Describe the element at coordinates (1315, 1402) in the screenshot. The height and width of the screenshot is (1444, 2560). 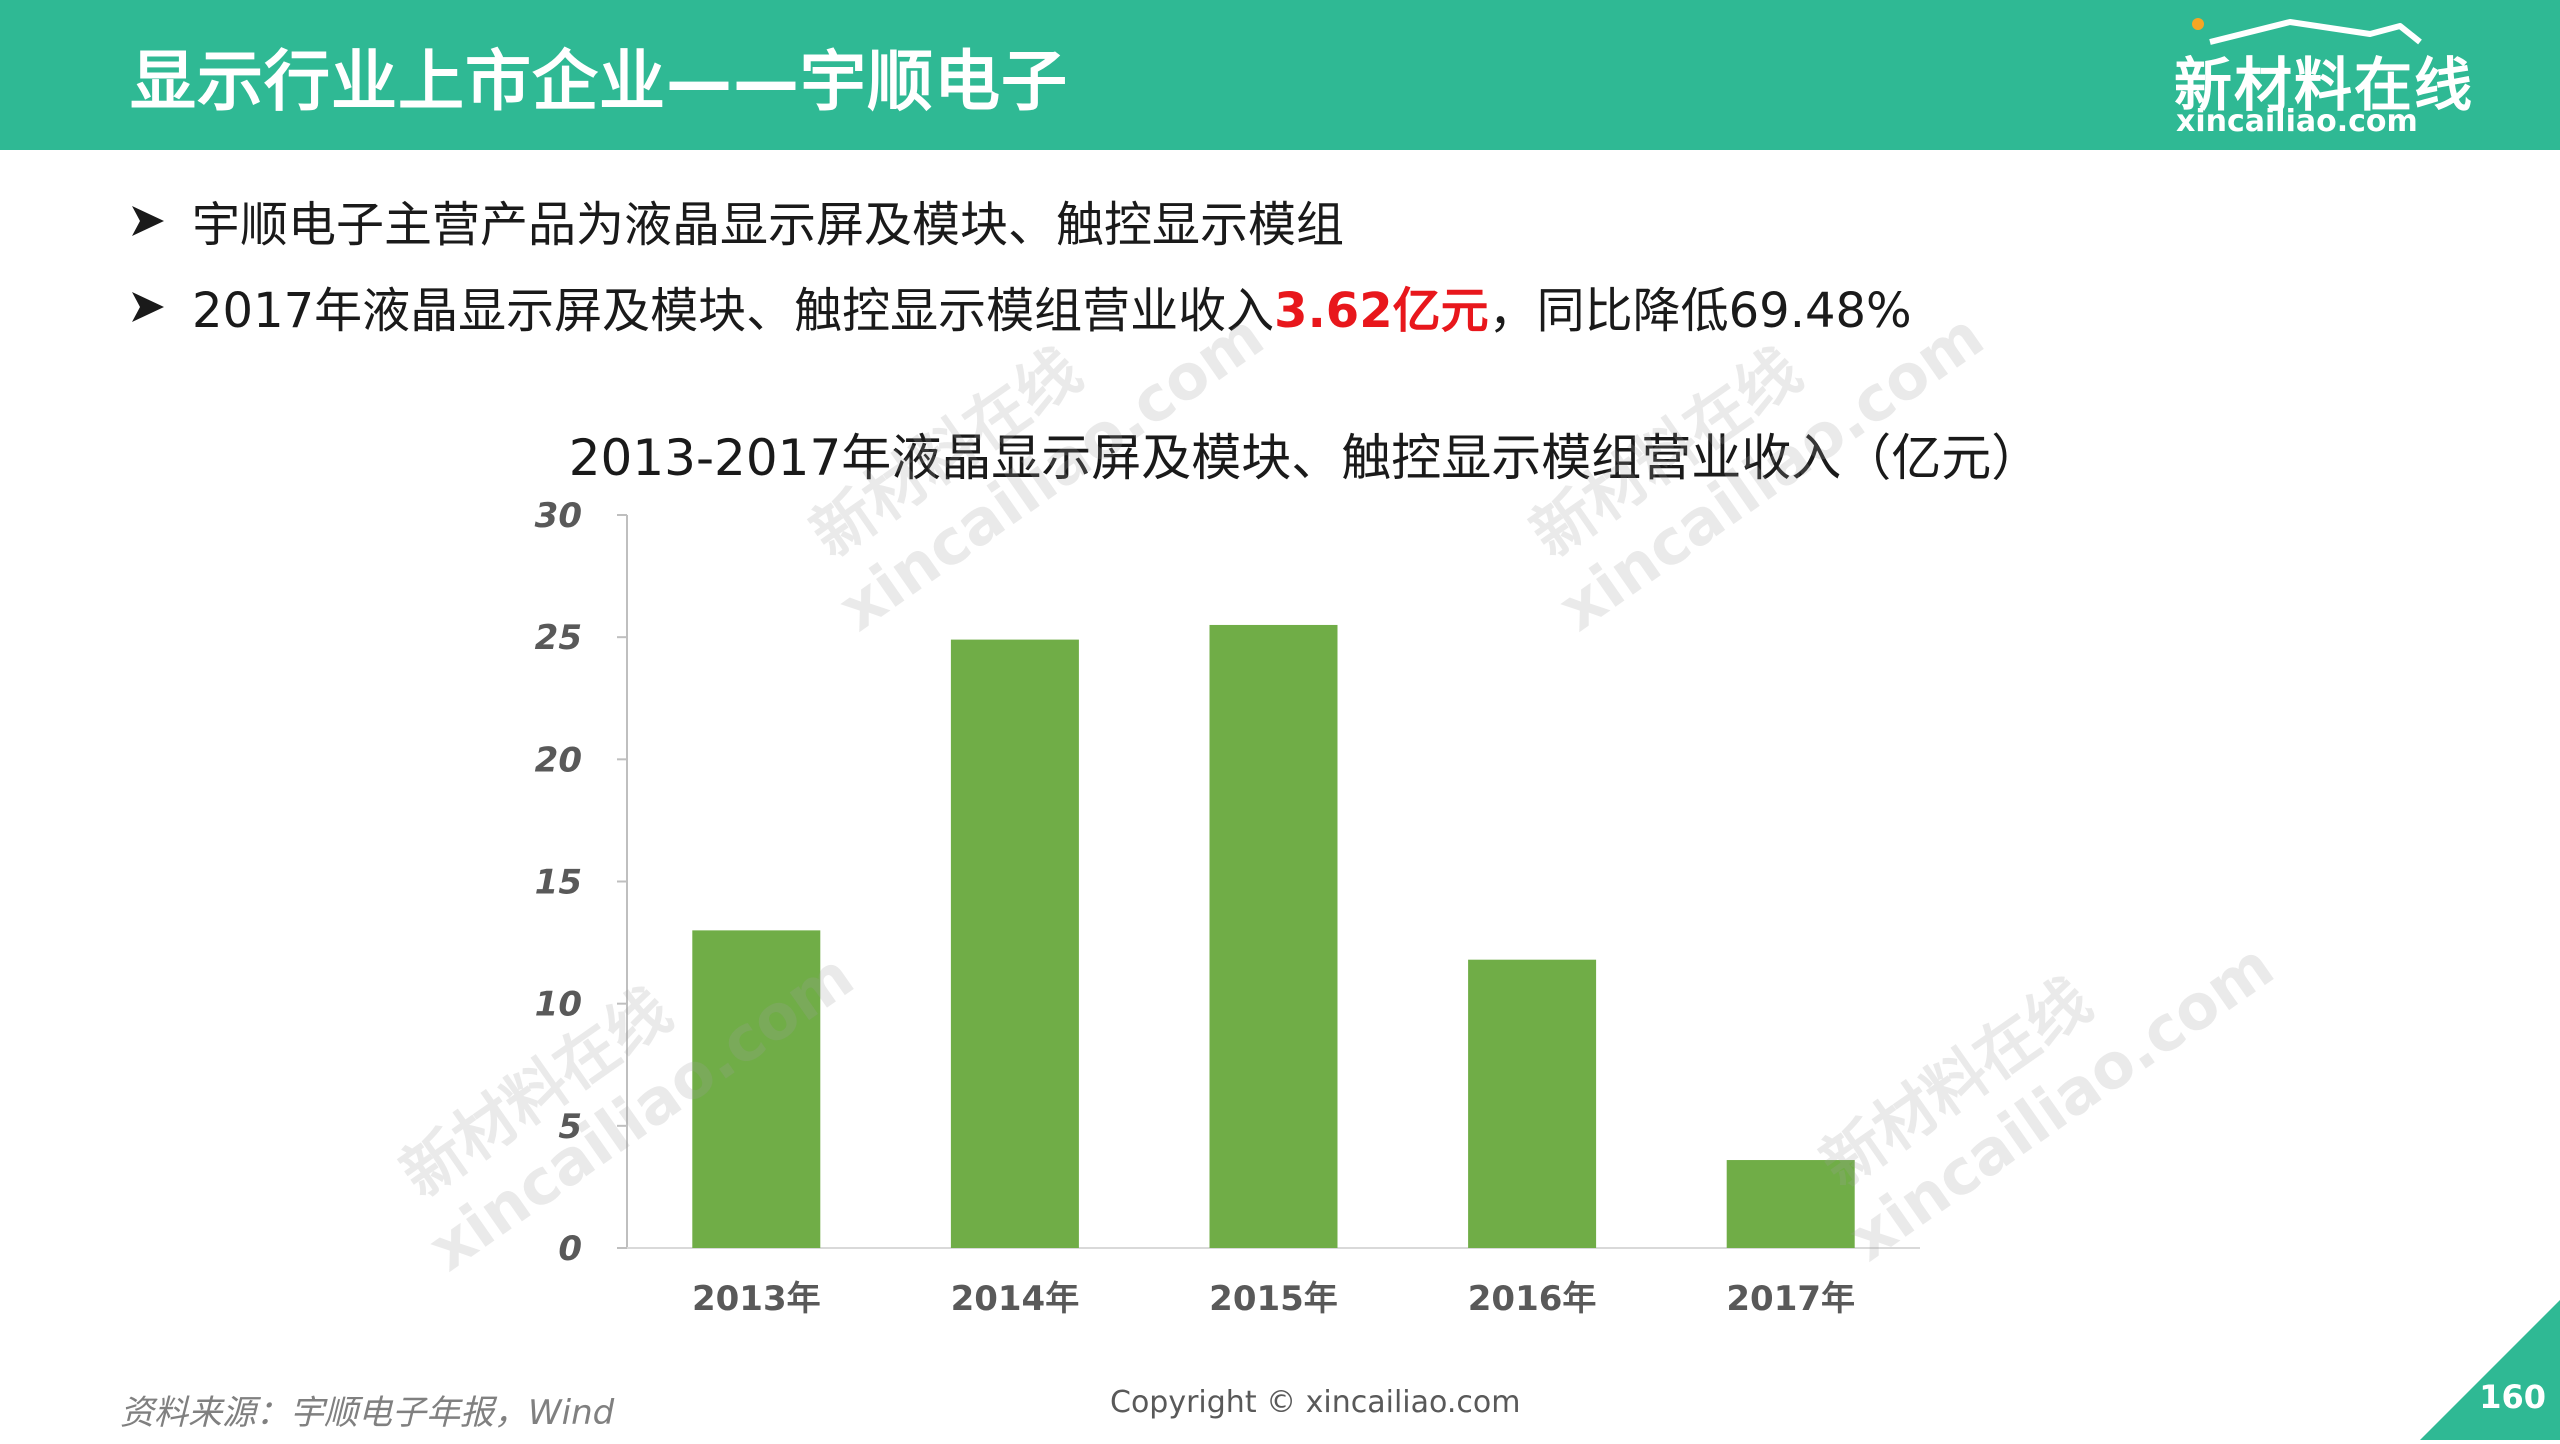
I see `copyright: Copyright © xincailiao.com` at that location.